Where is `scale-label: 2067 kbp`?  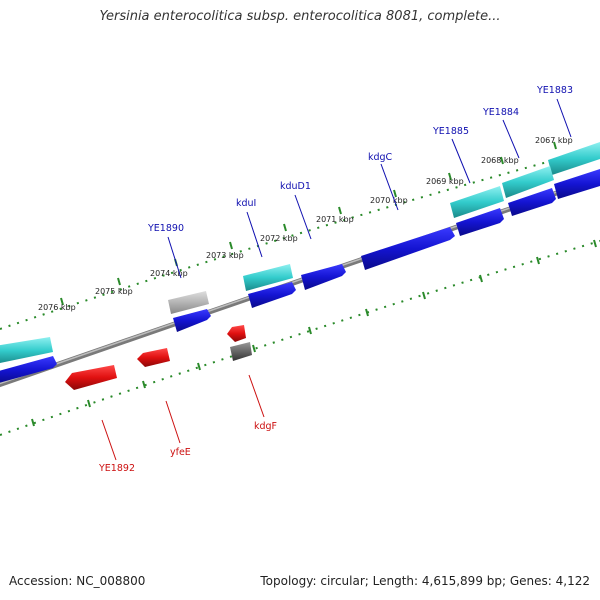
scale-label: 2067 kbp is located at coordinates (554, 140).